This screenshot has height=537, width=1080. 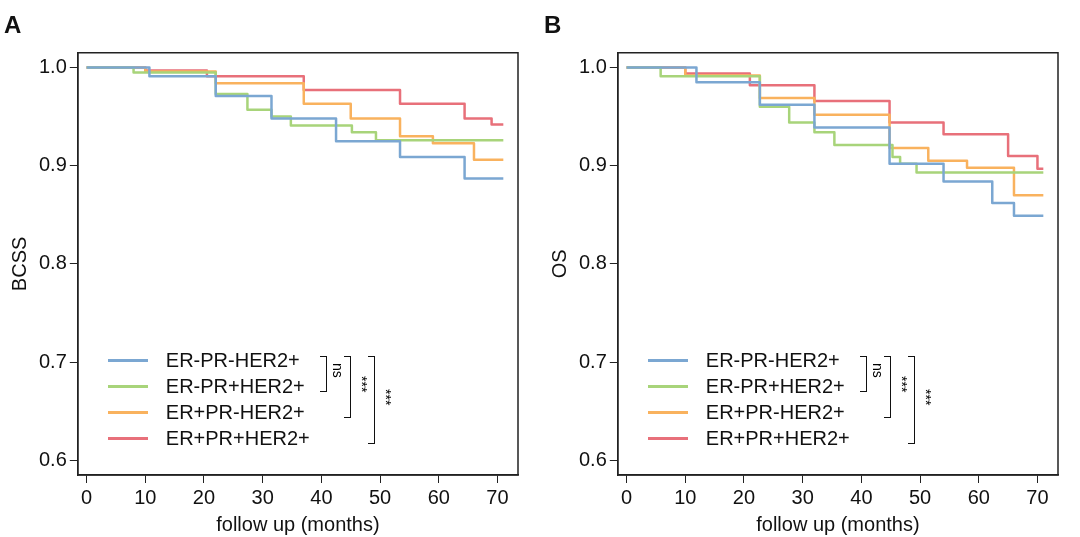 I want to click on chart-title: A, so click(x=13, y=25).